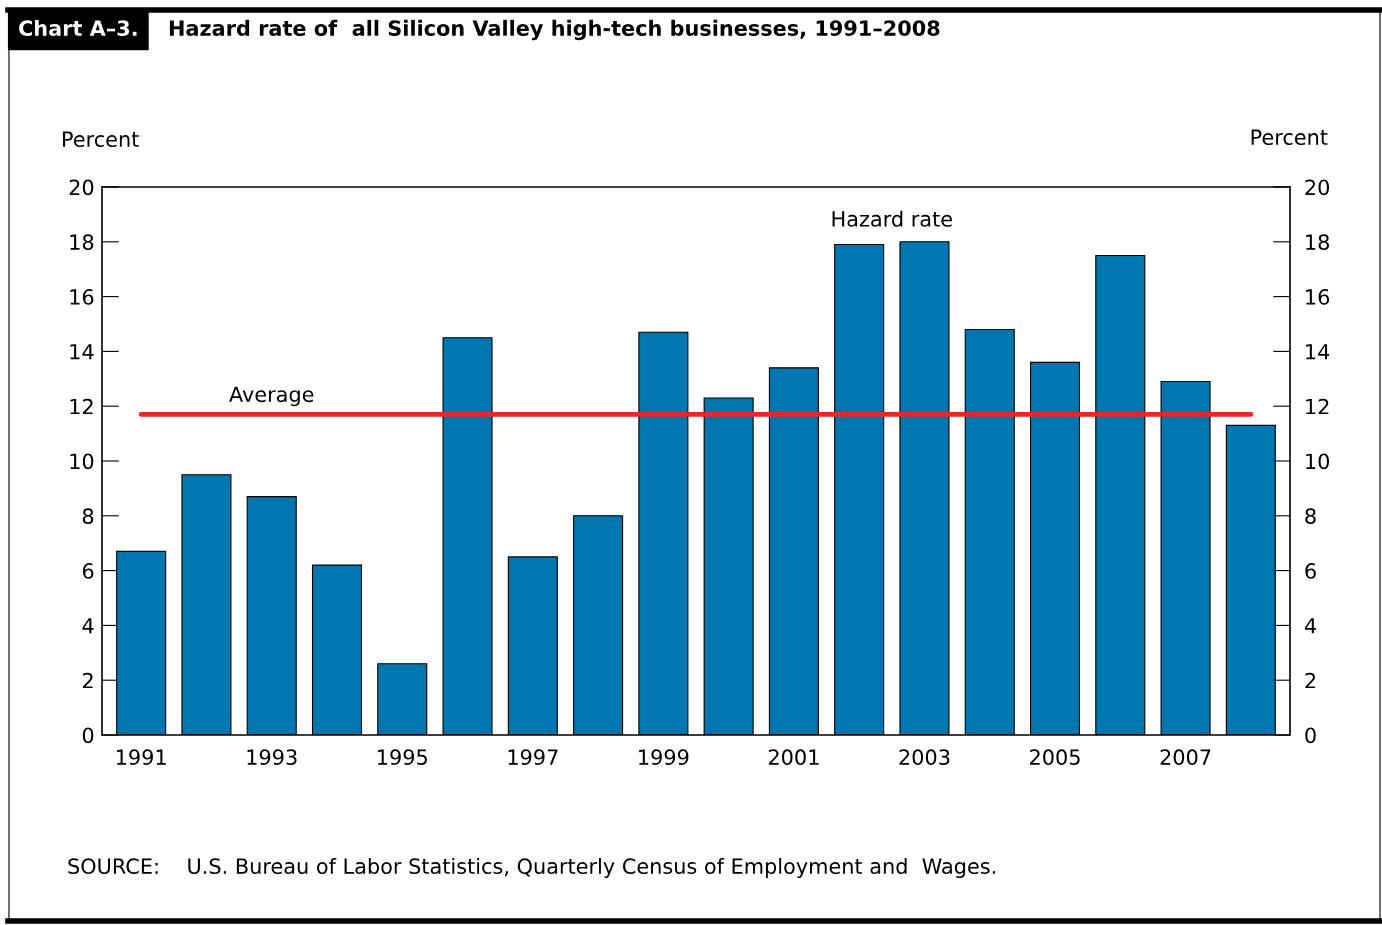  Describe the element at coordinates (78, 28) in the screenshot. I see `chart-title: Chart A–3.` at that location.